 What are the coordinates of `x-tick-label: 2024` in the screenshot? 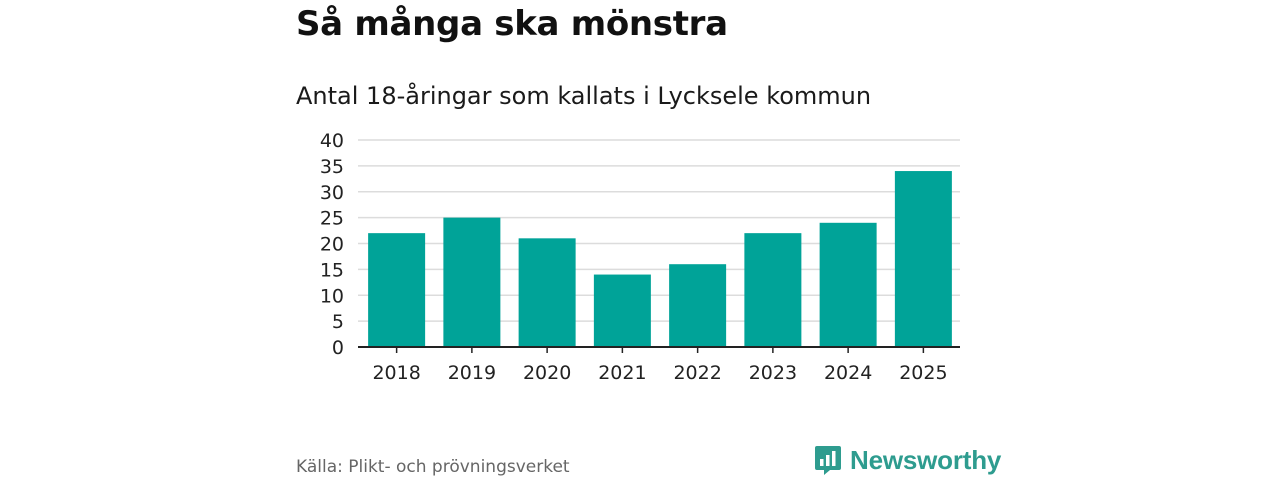 It's located at (848, 373).